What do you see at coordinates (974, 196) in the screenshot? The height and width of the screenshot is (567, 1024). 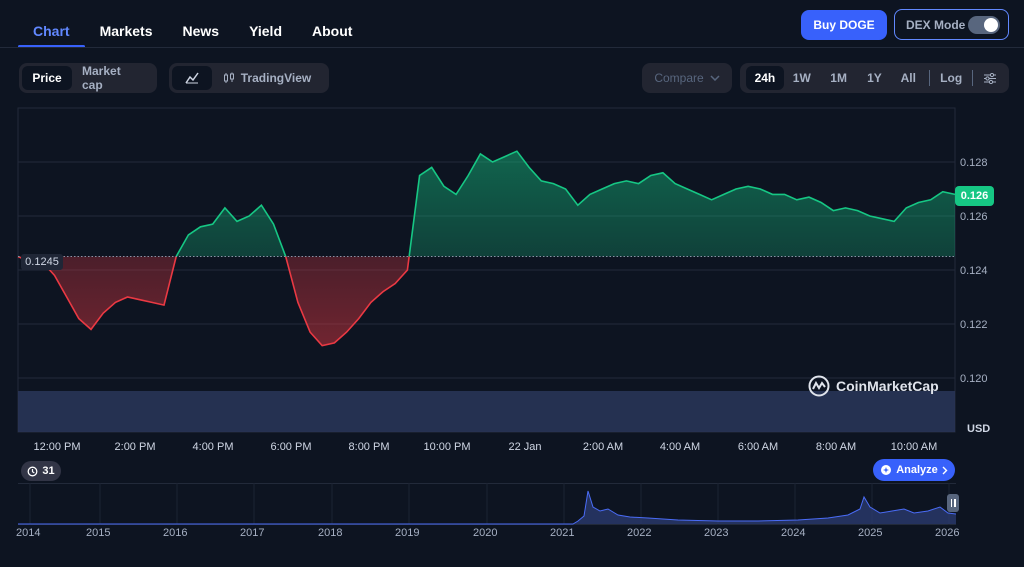 I see `current-price-tag: 0.126` at bounding box center [974, 196].